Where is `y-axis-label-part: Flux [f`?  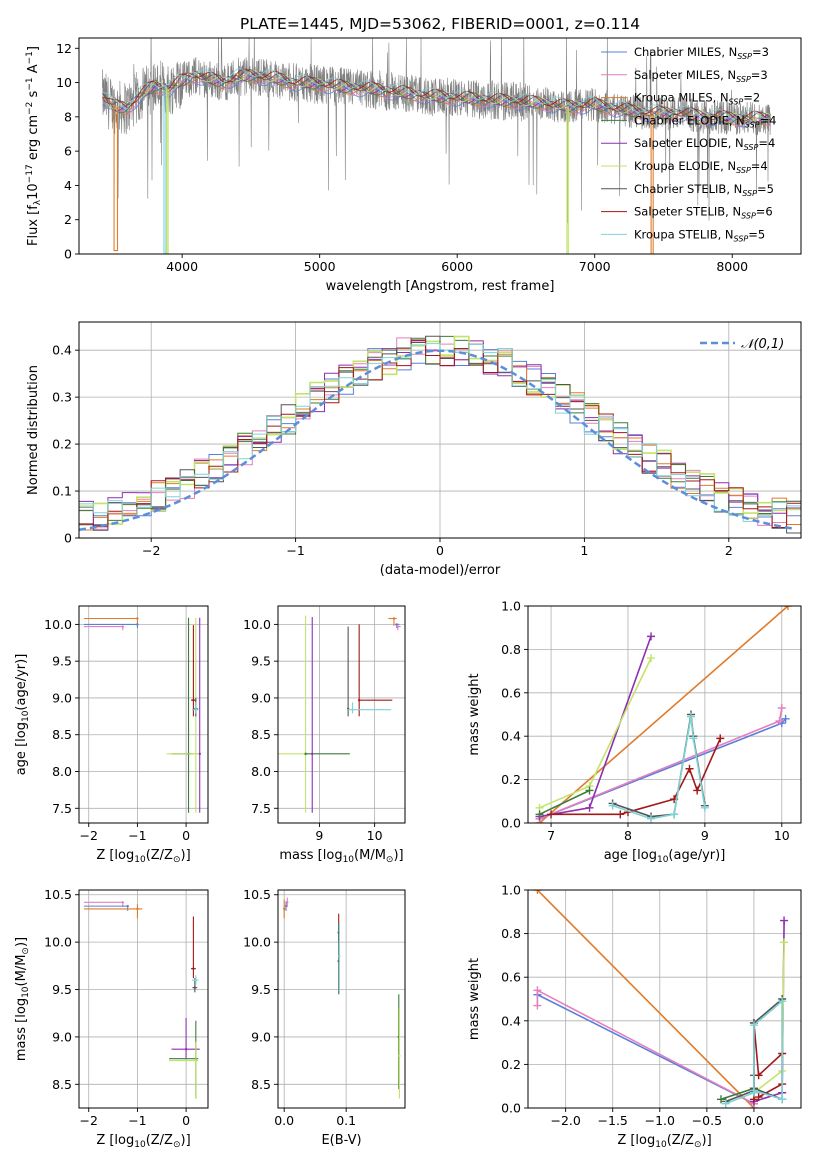
y-axis-label-part: Flux [f is located at coordinates (33, 225).